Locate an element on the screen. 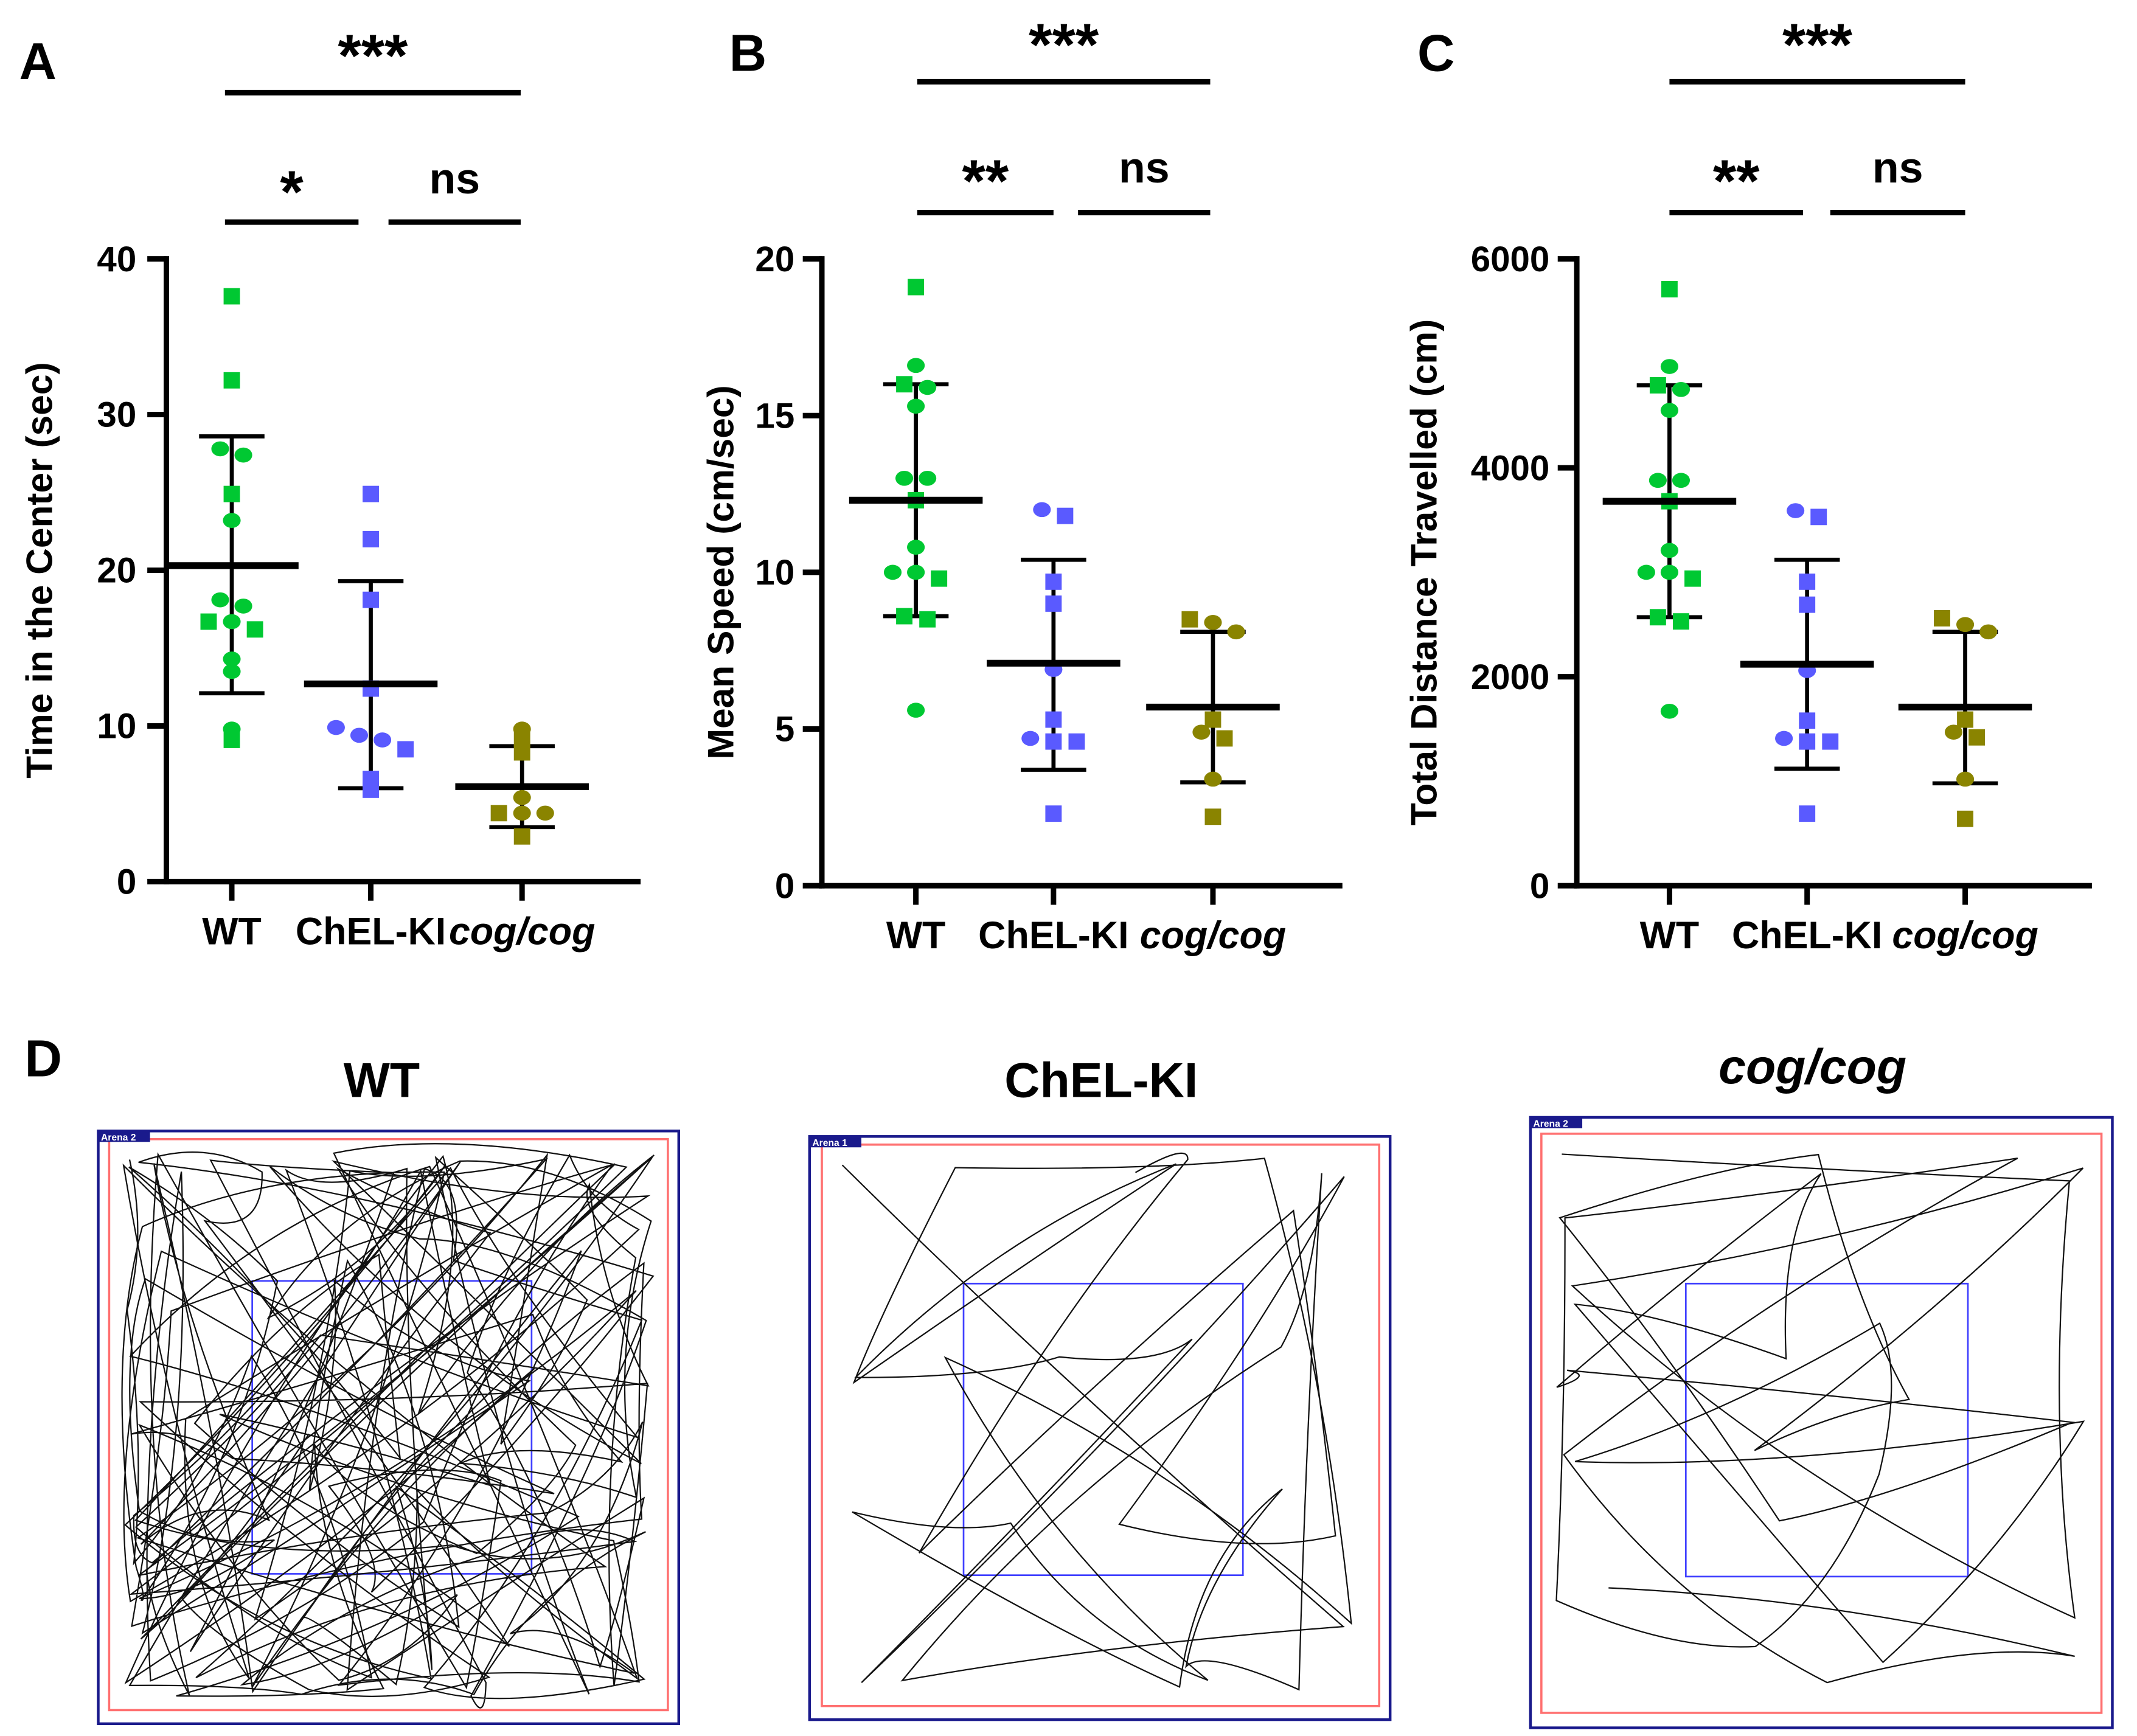  y-axis-label: Mean Speed (cm/sec) is located at coordinates (720, 572).